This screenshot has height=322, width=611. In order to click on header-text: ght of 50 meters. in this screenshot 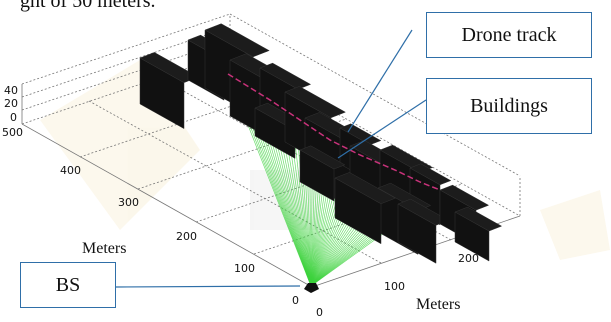, I will do `click(88, 6)`.